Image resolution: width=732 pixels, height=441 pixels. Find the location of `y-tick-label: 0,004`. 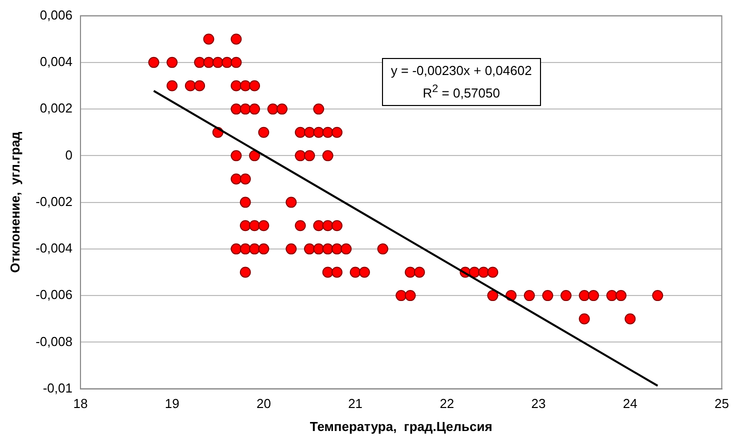

y-tick-label: 0,004 is located at coordinates (56, 62).